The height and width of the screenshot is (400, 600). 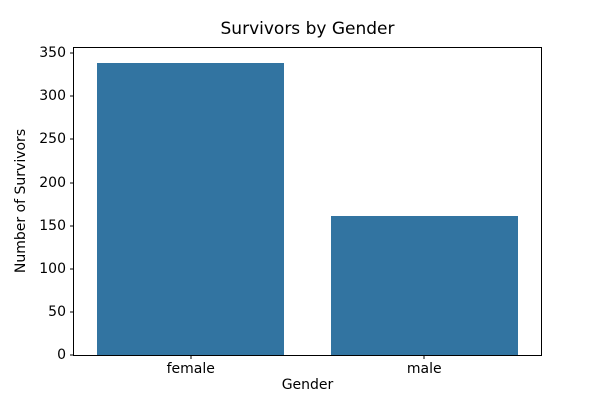 What do you see at coordinates (190, 369) in the screenshot?
I see `x-tick-label: female` at bounding box center [190, 369].